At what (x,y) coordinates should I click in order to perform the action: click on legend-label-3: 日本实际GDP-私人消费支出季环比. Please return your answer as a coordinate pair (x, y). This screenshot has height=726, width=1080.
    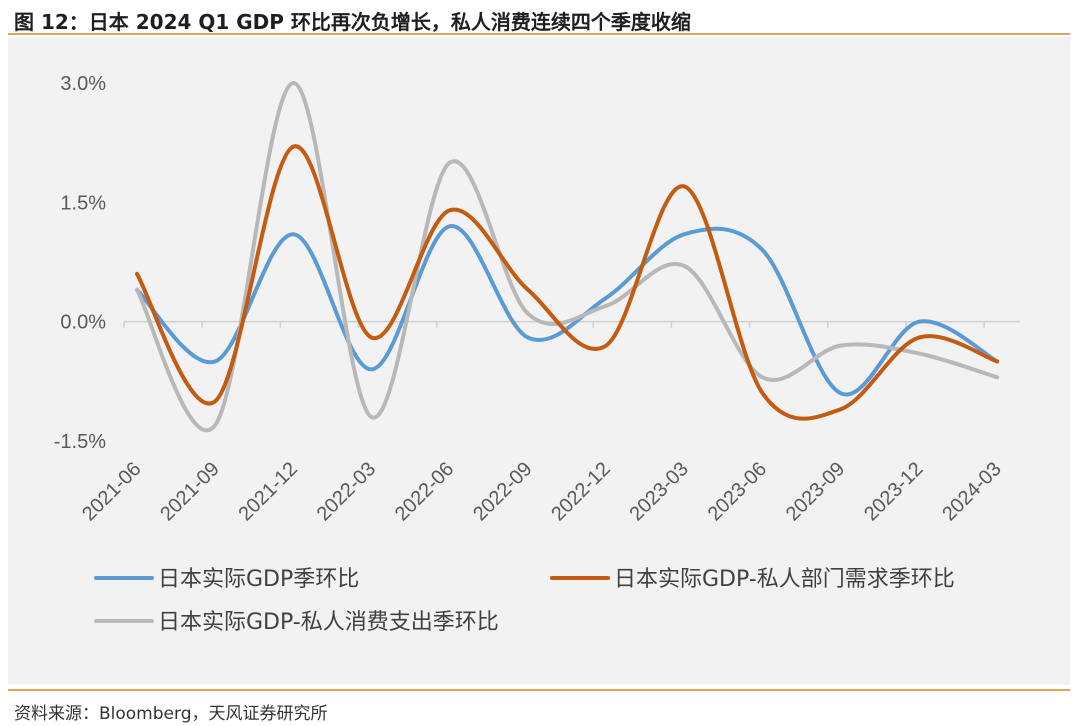
    Looking at the image, I should click on (328, 622).